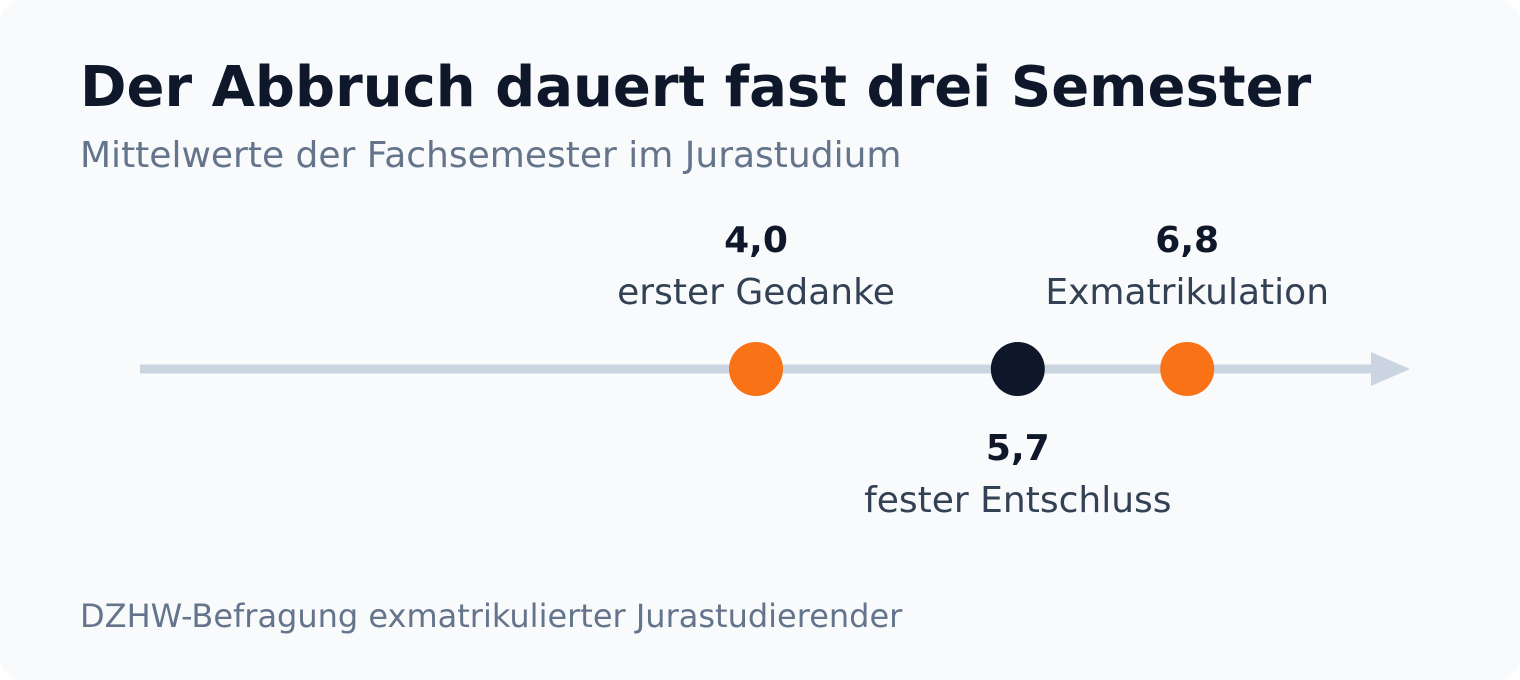 The width and height of the screenshot is (1520, 680). What do you see at coordinates (1017, 500) in the screenshot?
I see `point-event-label: fester Entschluss` at bounding box center [1017, 500].